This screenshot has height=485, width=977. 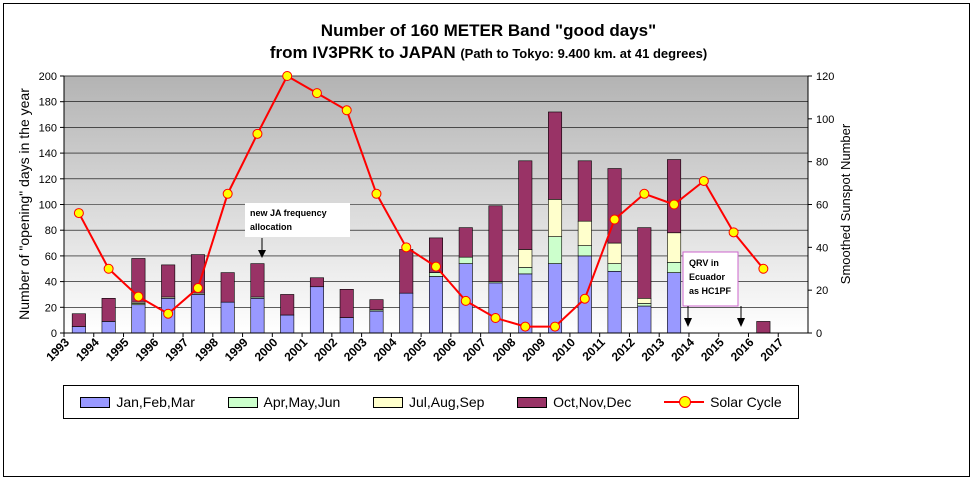 What do you see at coordinates (24, 204) in the screenshot?
I see `y-axis-label: Number of "opening" days in the year` at bounding box center [24, 204].